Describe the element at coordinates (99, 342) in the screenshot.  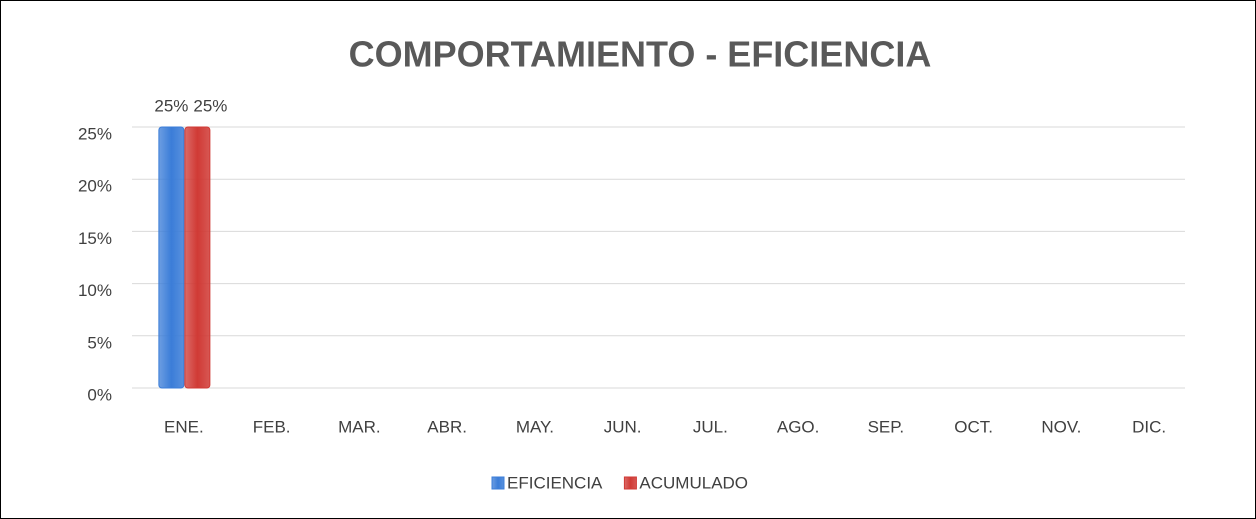
I see `y-tick-label: 5%` at that location.